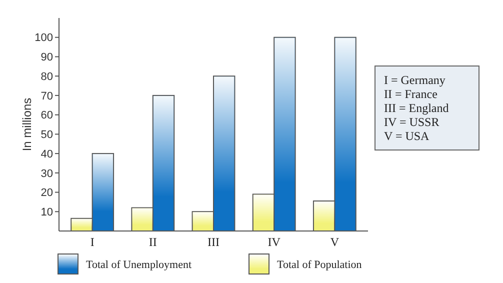  I want to click on x-tick-label: II, so click(152, 242).